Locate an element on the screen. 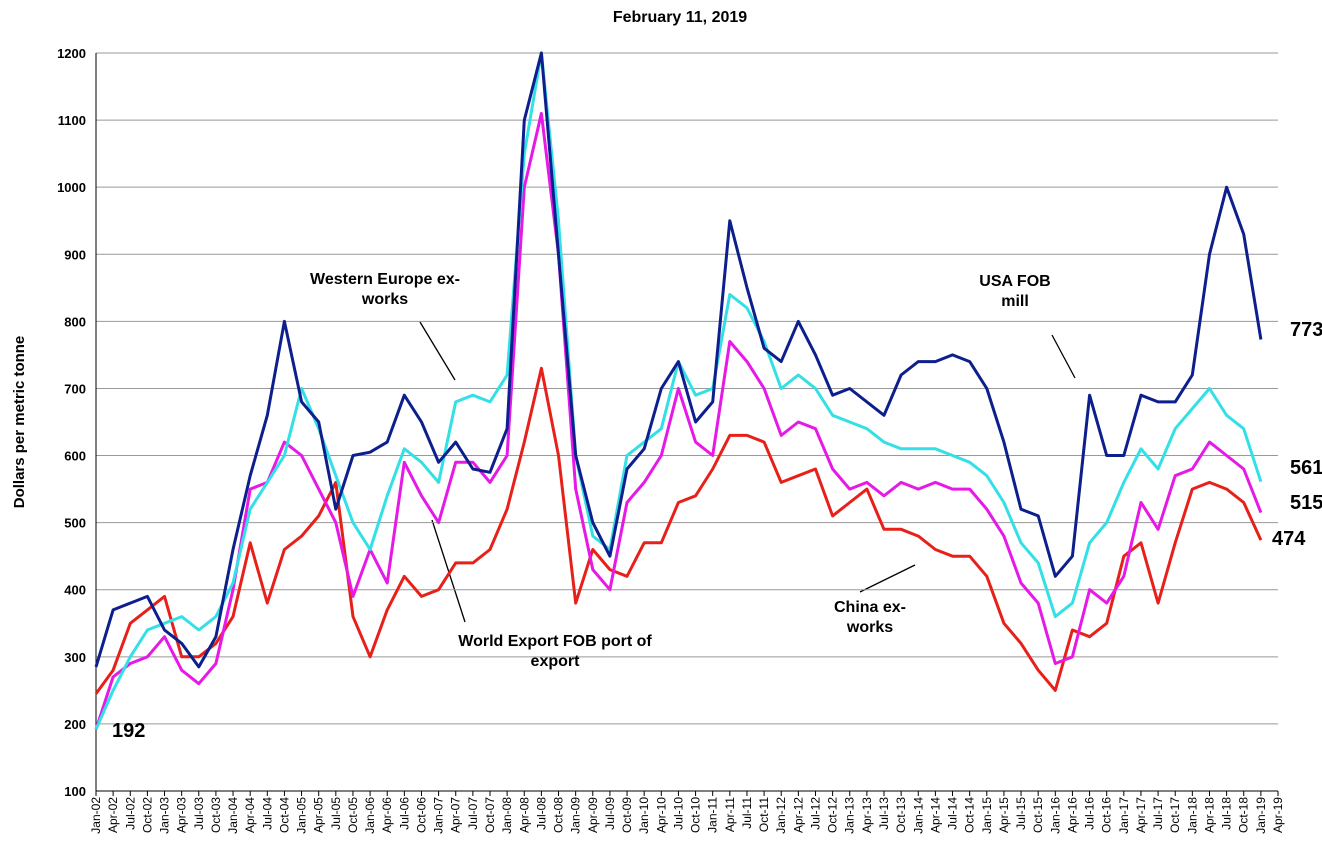  x-tick-label: Jan-05 is located at coordinates (302, 815).